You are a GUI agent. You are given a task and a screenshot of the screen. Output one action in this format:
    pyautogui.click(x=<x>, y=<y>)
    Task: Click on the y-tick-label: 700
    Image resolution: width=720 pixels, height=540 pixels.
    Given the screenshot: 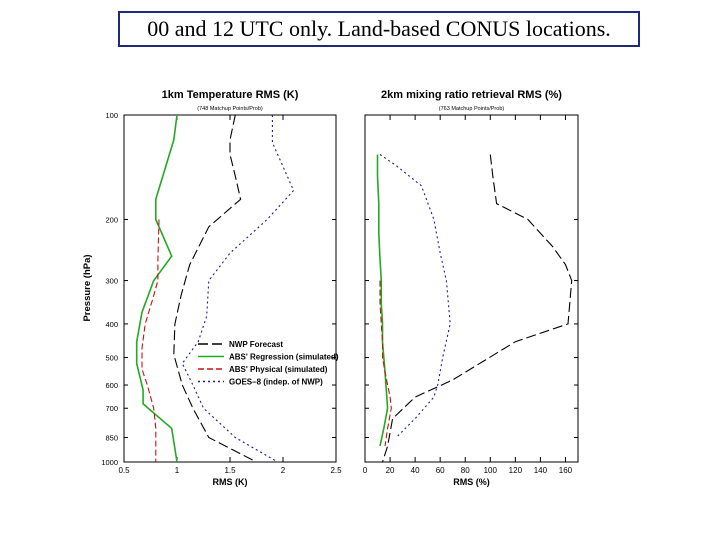 What is the action you would take?
    pyautogui.click(x=111, y=408)
    